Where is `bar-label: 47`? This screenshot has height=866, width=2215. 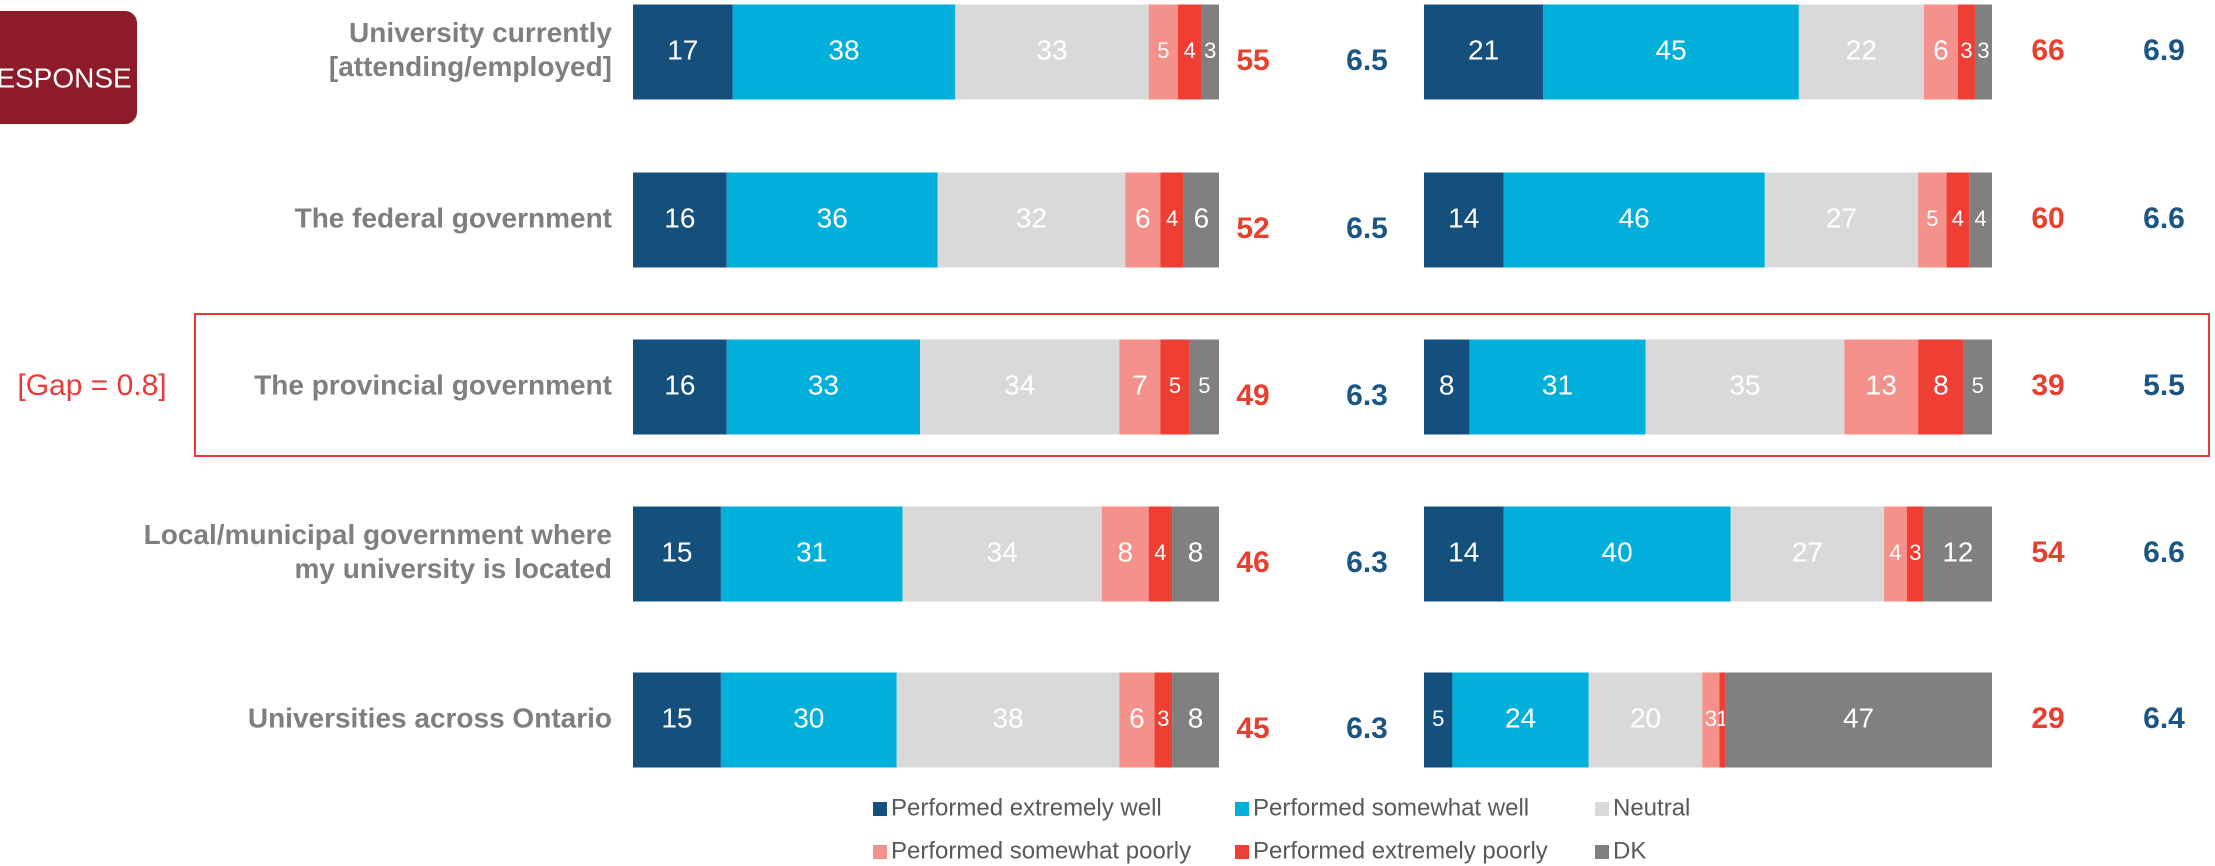
bar-label: 47 is located at coordinates (1858, 717).